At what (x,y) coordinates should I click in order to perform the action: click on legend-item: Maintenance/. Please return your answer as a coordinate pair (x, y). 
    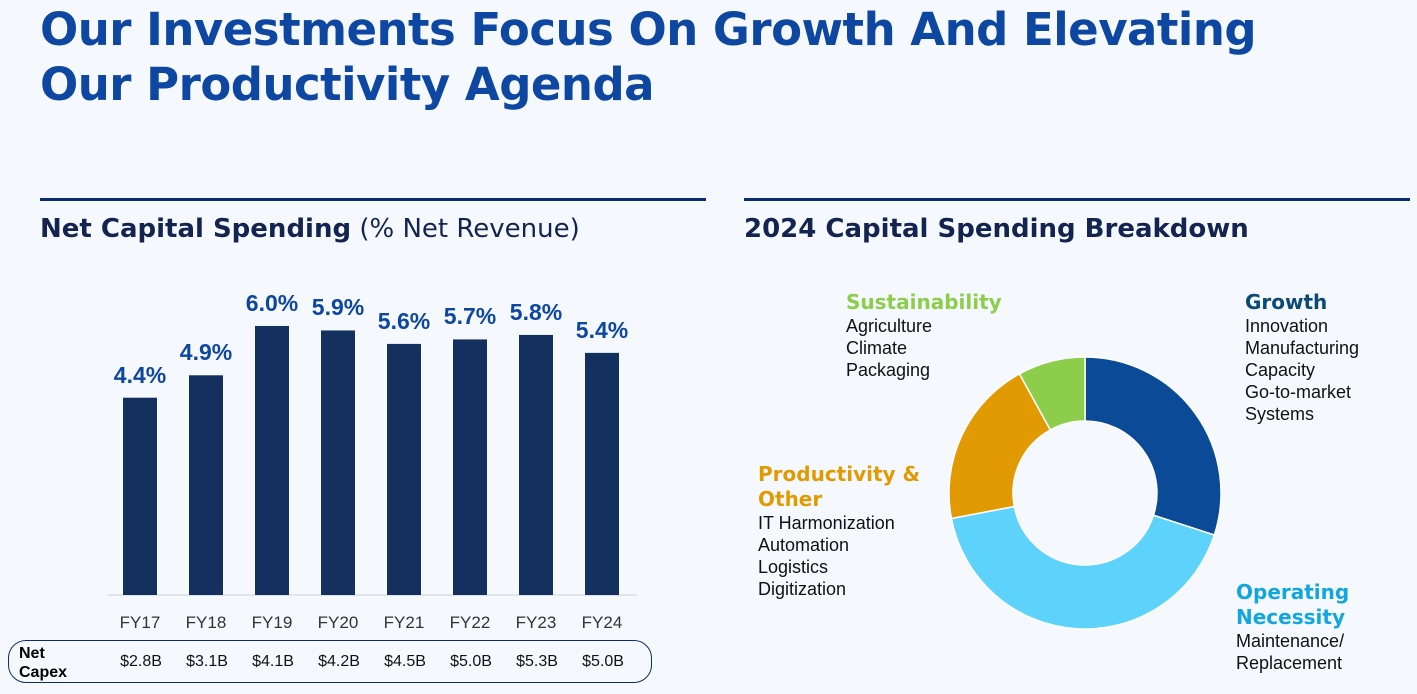
    Looking at the image, I should click on (1290, 641).